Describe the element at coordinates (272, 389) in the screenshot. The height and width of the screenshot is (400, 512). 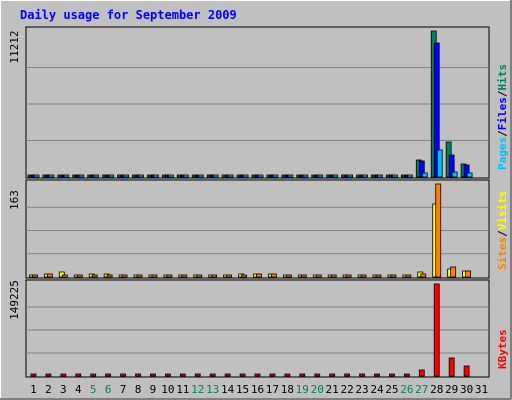
I see `x-tick-label: 17` at that location.